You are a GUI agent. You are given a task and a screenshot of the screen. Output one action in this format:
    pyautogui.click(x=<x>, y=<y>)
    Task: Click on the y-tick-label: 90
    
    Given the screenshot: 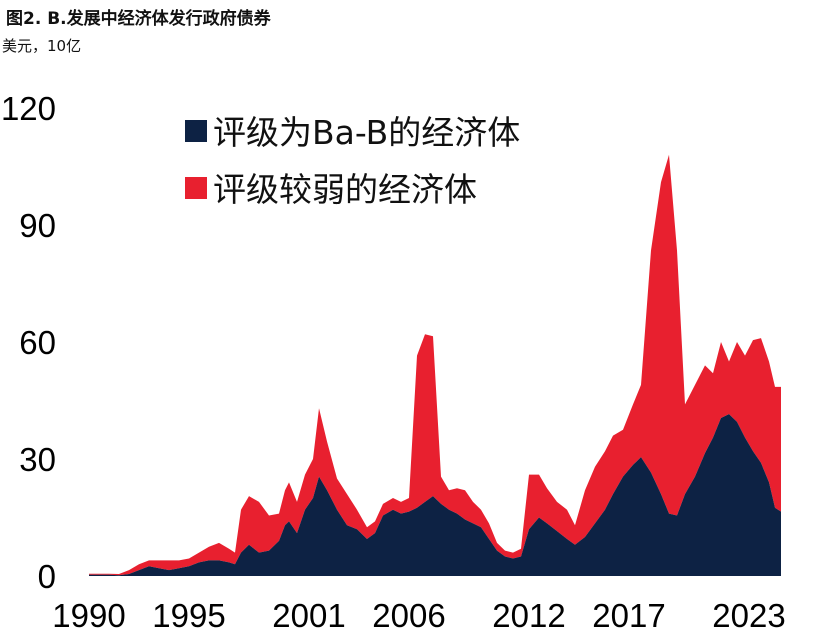 What is the action you would take?
    pyautogui.click(x=37, y=225)
    